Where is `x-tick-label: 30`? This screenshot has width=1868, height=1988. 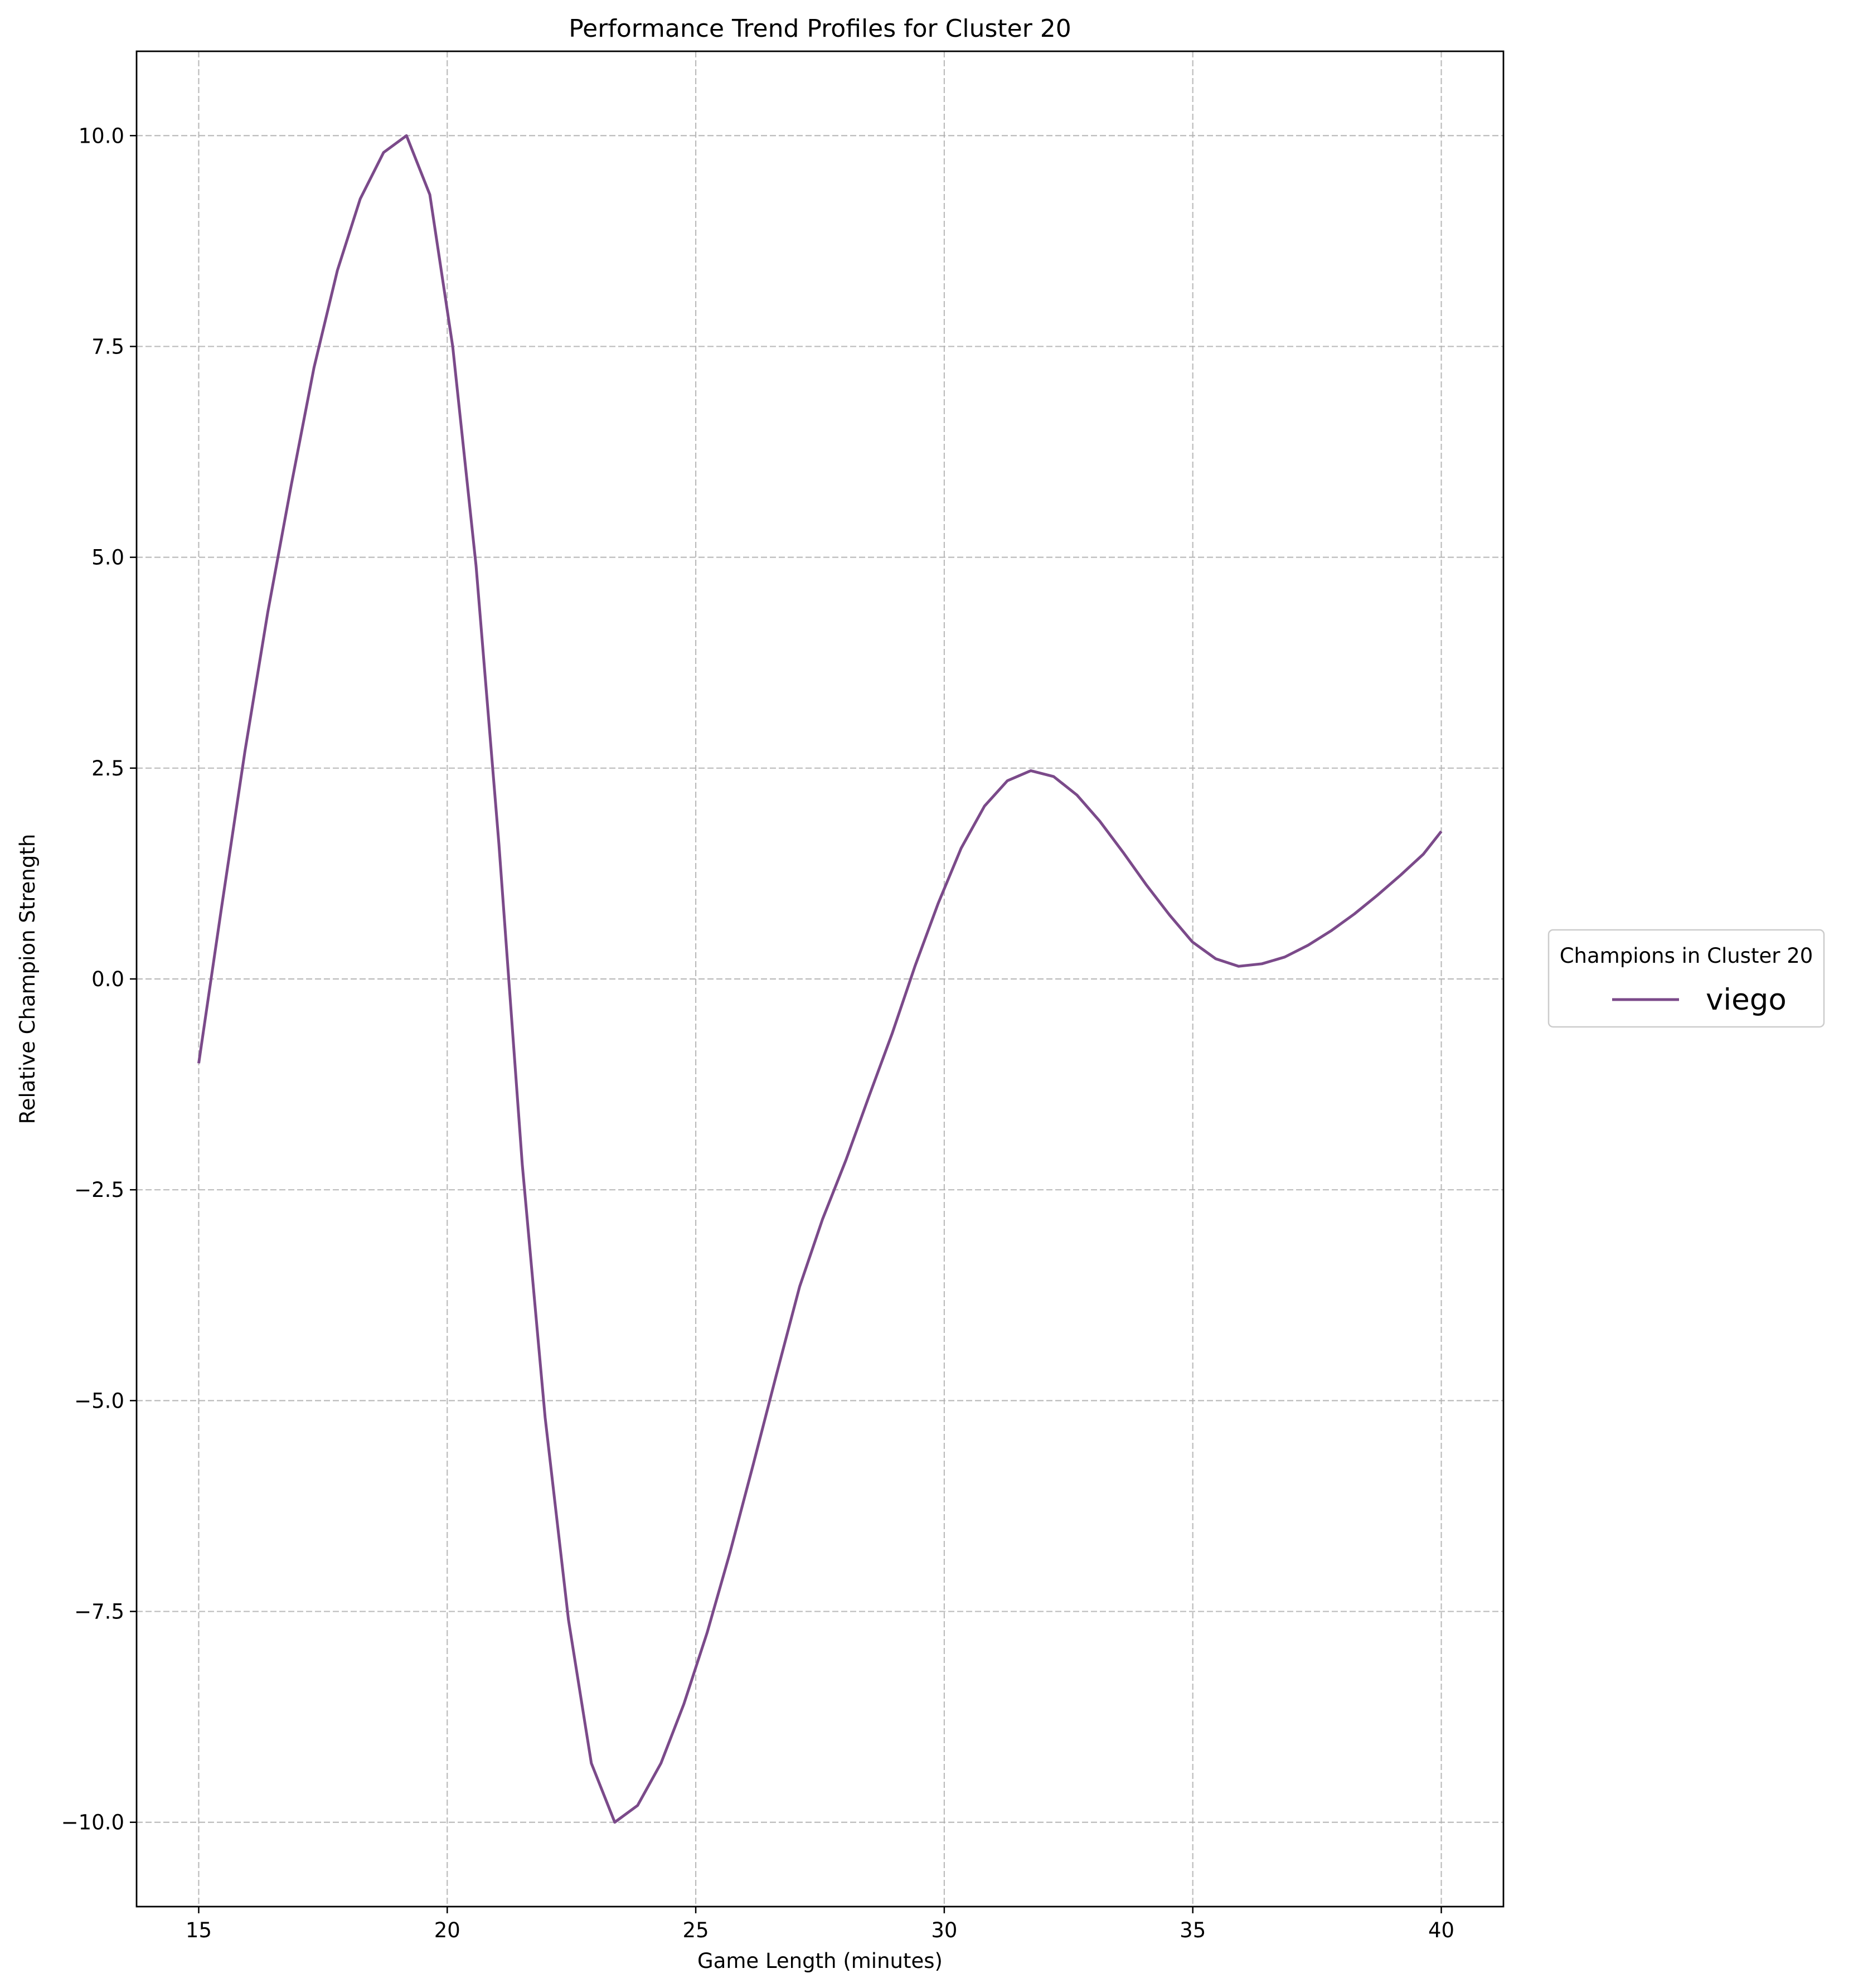 x-tick-label: 30 is located at coordinates (944, 1930).